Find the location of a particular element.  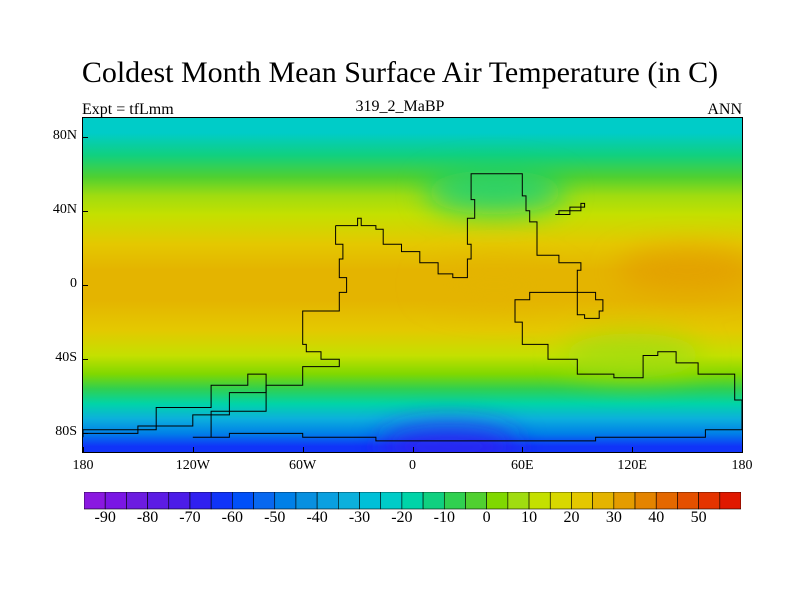

colorbar-tick-label: -10 is located at coordinates (444, 517).